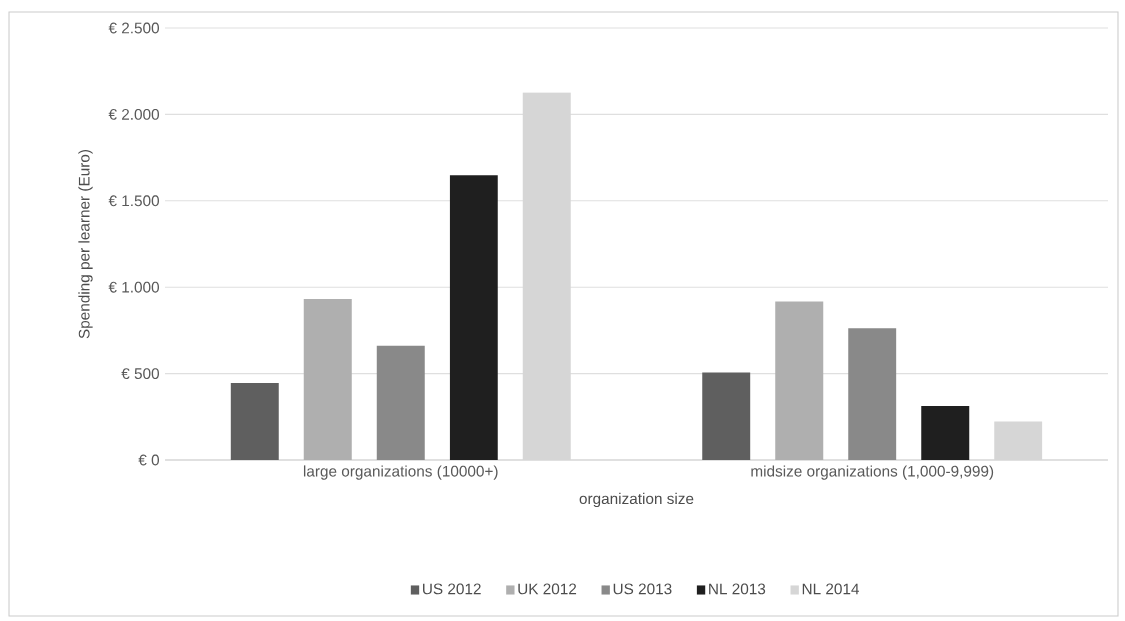  I want to click on legend-label: US 2013, so click(642, 589).